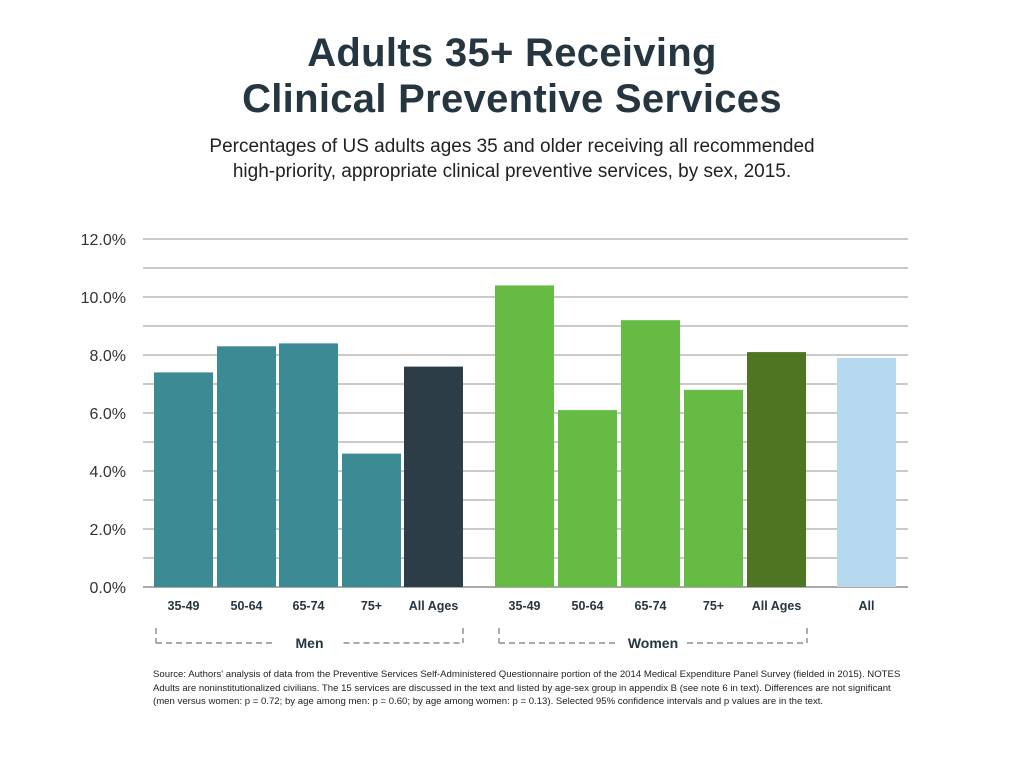 This screenshot has width=1024, height=760. I want to click on group-label: Women, so click(653, 643).